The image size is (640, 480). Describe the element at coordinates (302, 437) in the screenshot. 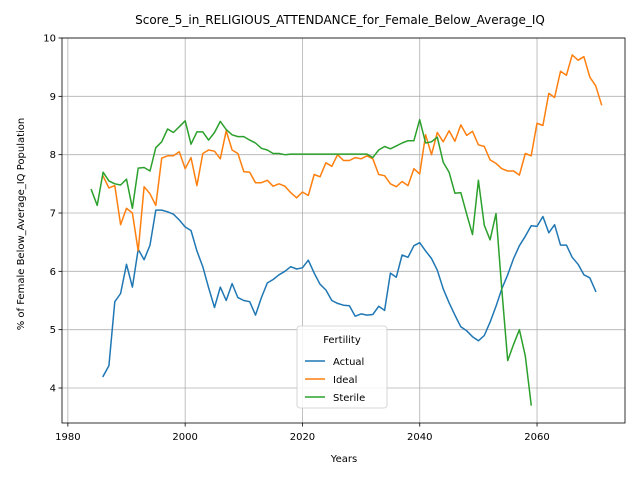

I see `x-tick-label: 2020` at that location.